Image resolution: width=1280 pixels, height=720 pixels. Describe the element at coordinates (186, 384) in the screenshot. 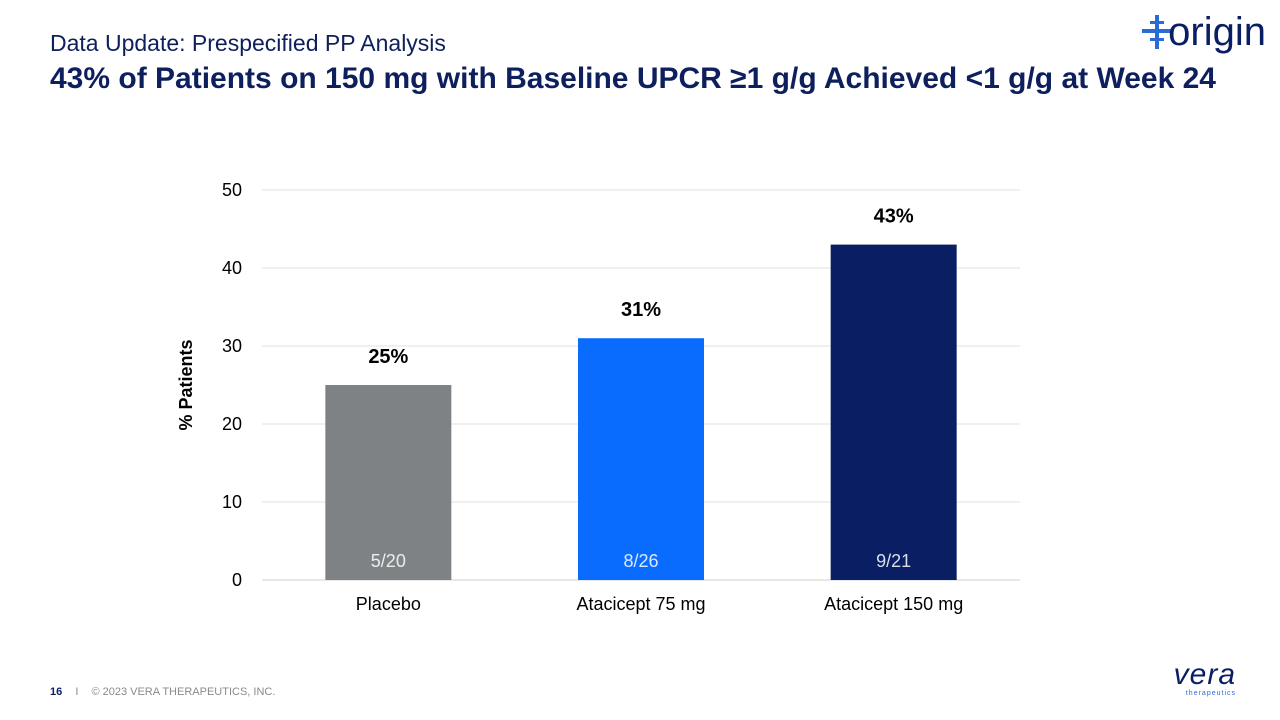

I see `y-axis-label: % Patients` at that location.